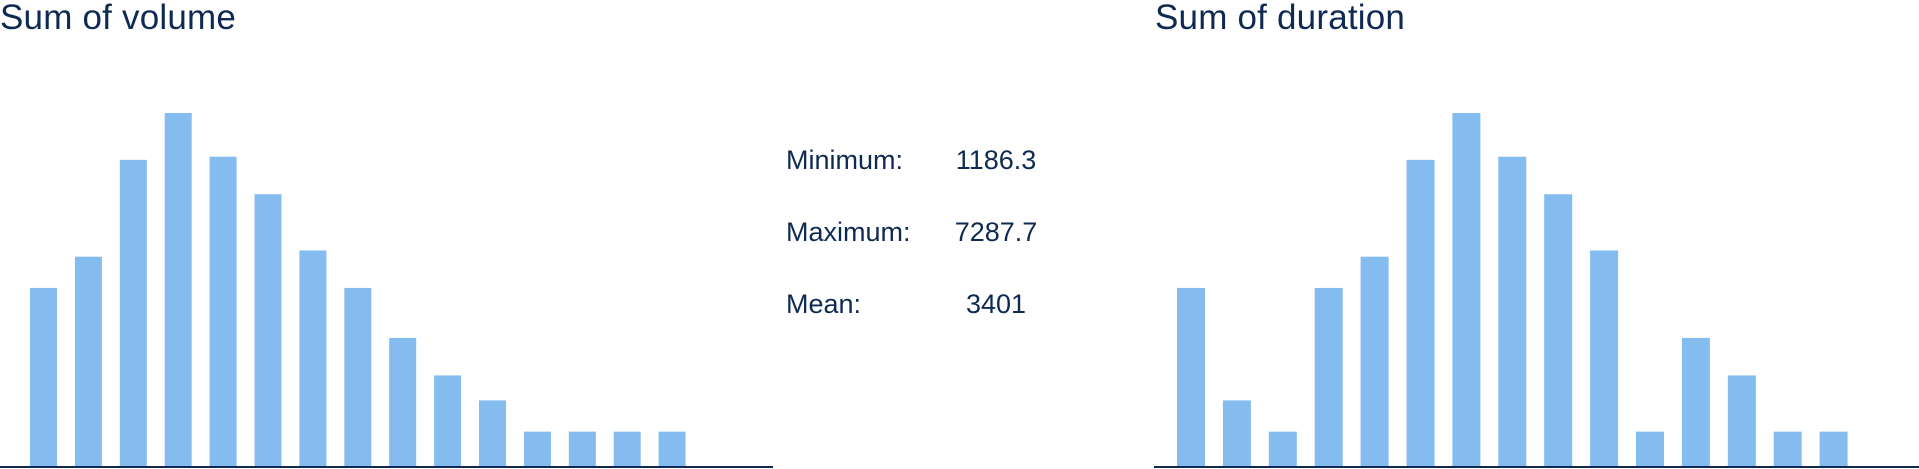 This screenshot has width=1919, height=469. Describe the element at coordinates (996, 160) in the screenshot. I see `stat-minimum-value: 1186.3` at that location.